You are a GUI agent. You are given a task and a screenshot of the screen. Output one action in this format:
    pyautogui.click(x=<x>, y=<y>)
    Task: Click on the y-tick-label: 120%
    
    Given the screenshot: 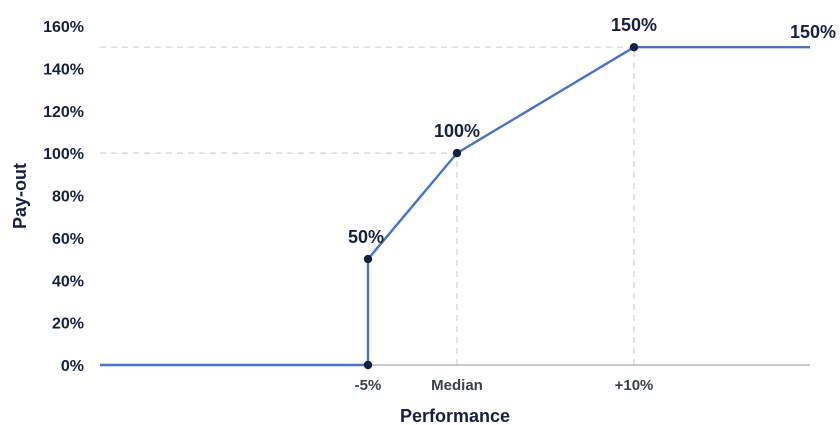 What is the action you would take?
    pyautogui.click(x=63, y=112)
    